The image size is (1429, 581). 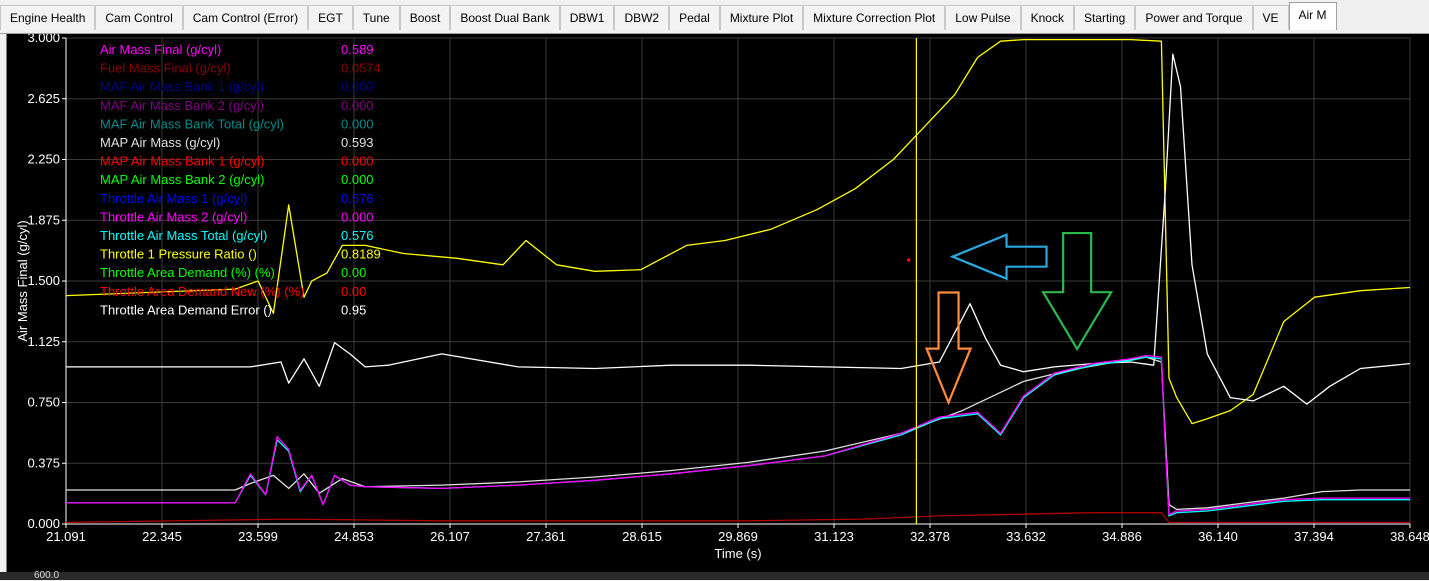 What do you see at coordinates (192, 123) in the screenshot?
I see `legend-entry-name: MAF Air Mass Bank Total (g/cyl)` at bounding box center [192, 123].